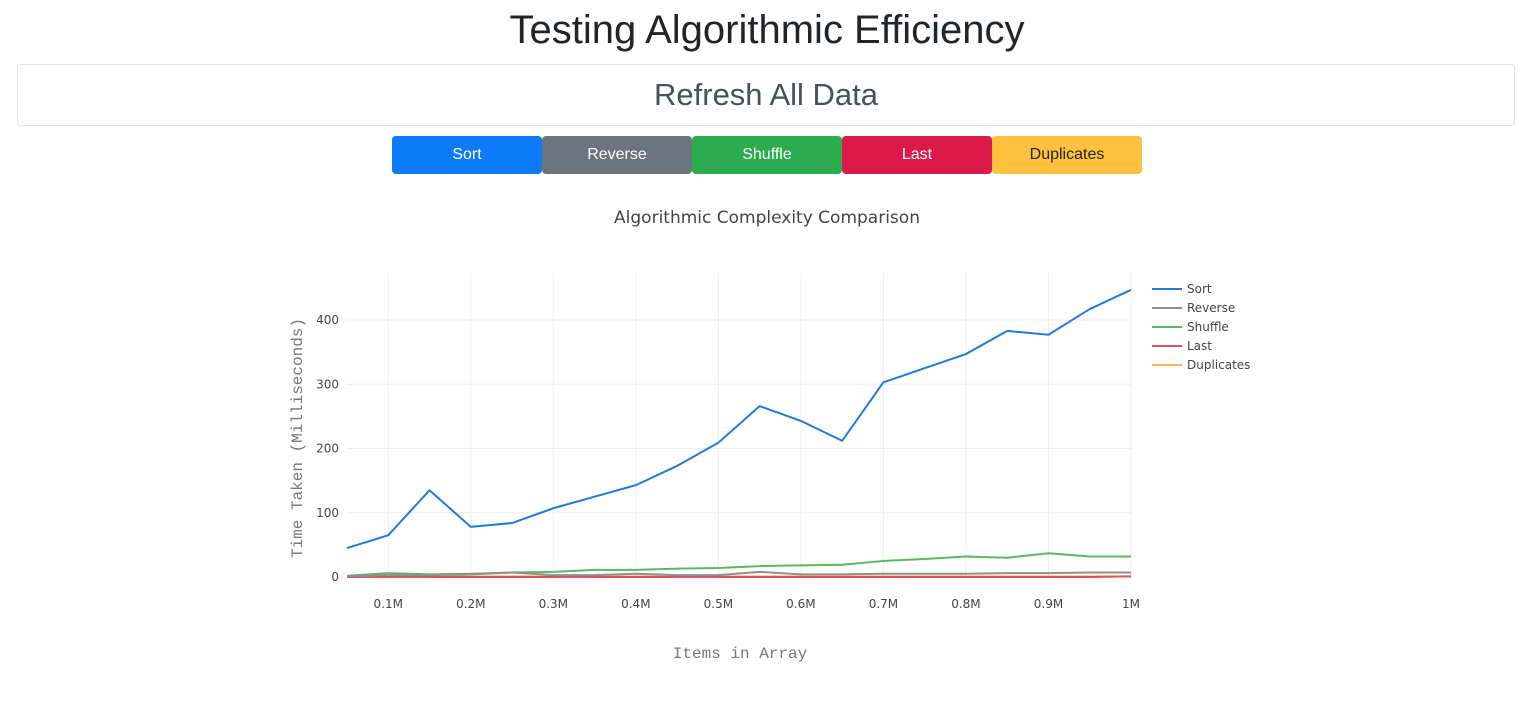 The height and width of the screenshot is (727, 1538). What do you see at coordinates (738, 564) in the screenshot?
I see `series-line-shuffle` at bounding box center [738, 564].